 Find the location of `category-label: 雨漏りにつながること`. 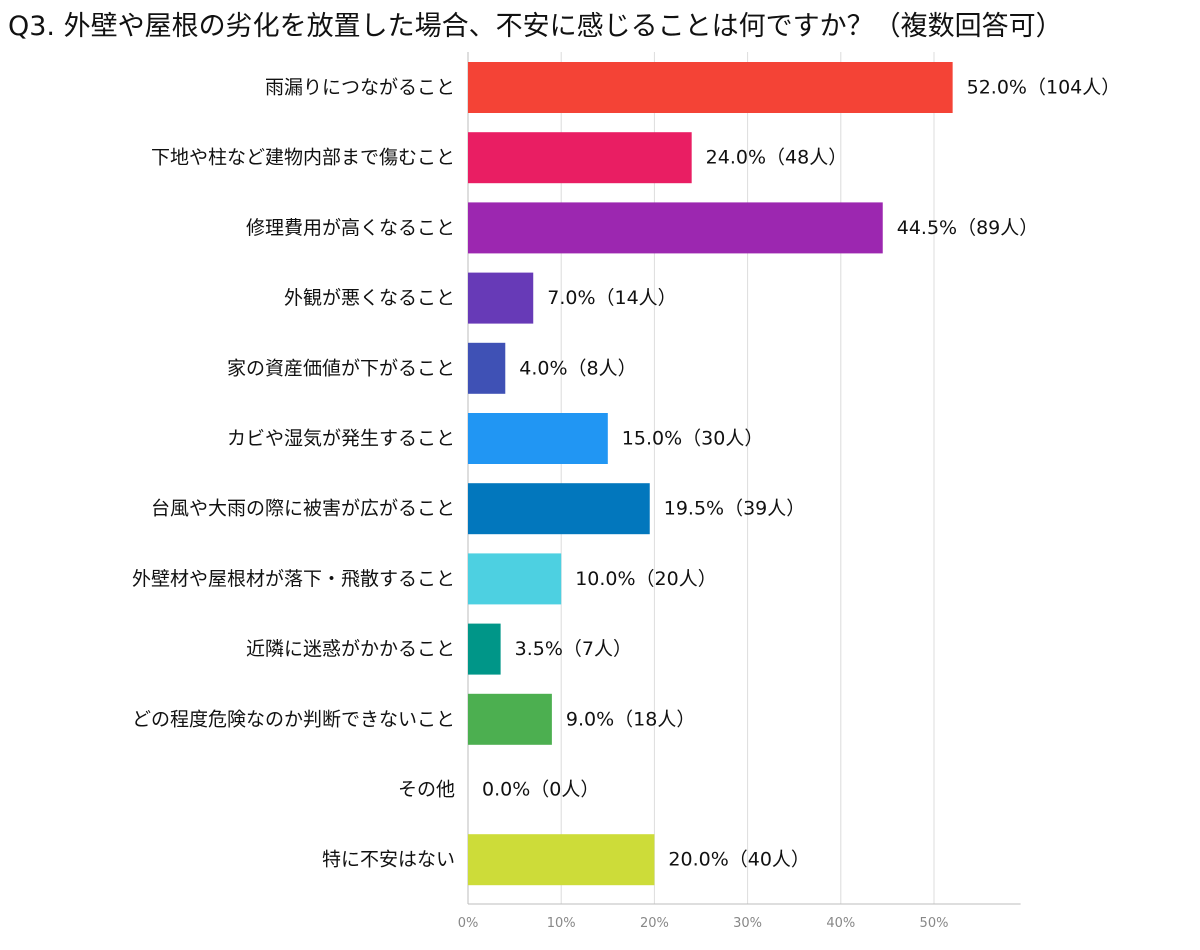

category-label: 雨漏りにつながること is located at coordinates (360, 88).